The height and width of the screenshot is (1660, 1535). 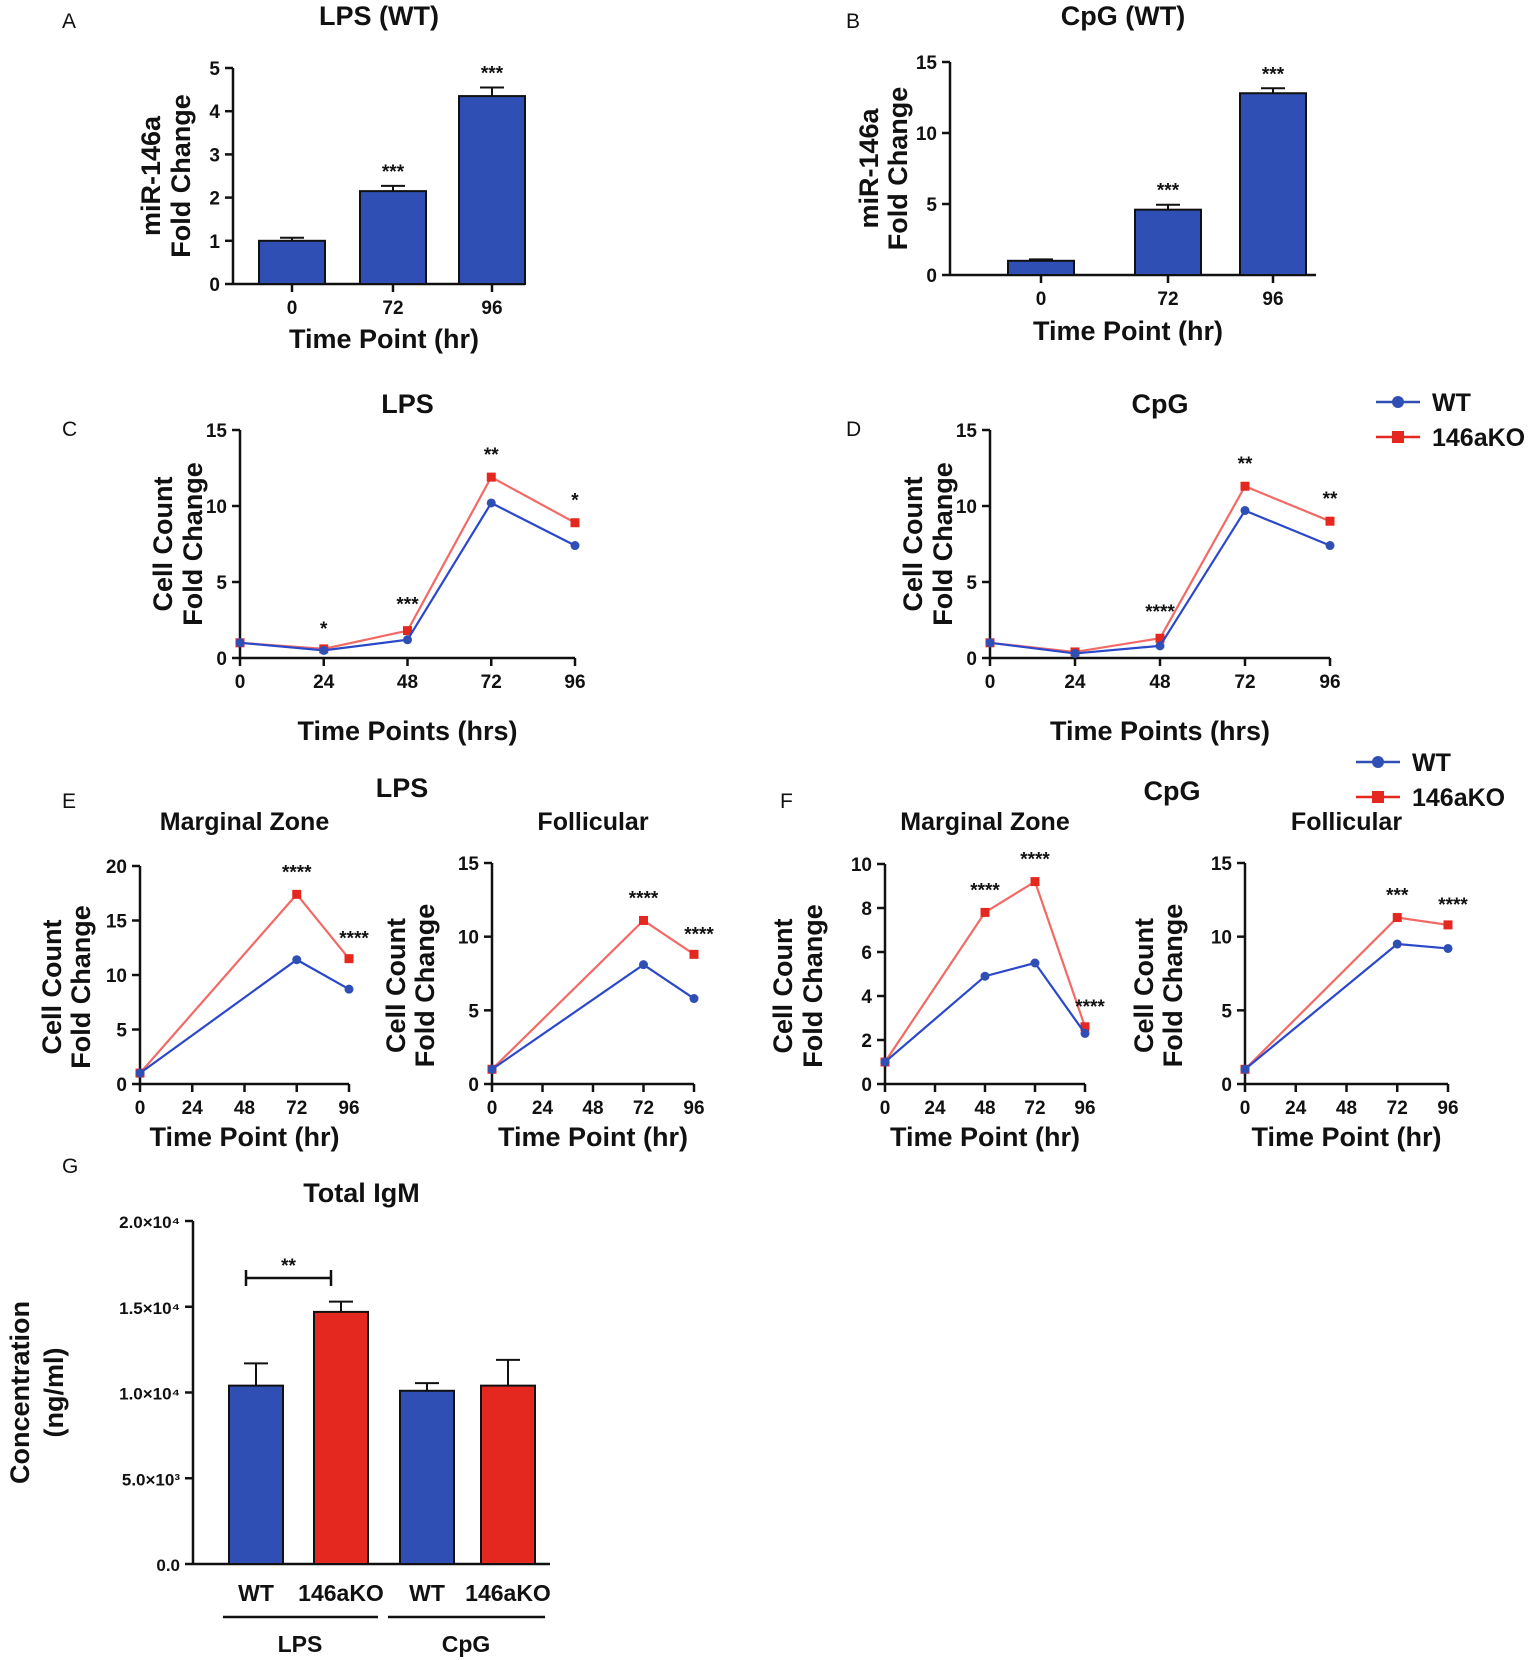 What do you see at coordinates (69, 21) in the screenshot?
I see `panel-label: A` at bounding box center [69, 21].